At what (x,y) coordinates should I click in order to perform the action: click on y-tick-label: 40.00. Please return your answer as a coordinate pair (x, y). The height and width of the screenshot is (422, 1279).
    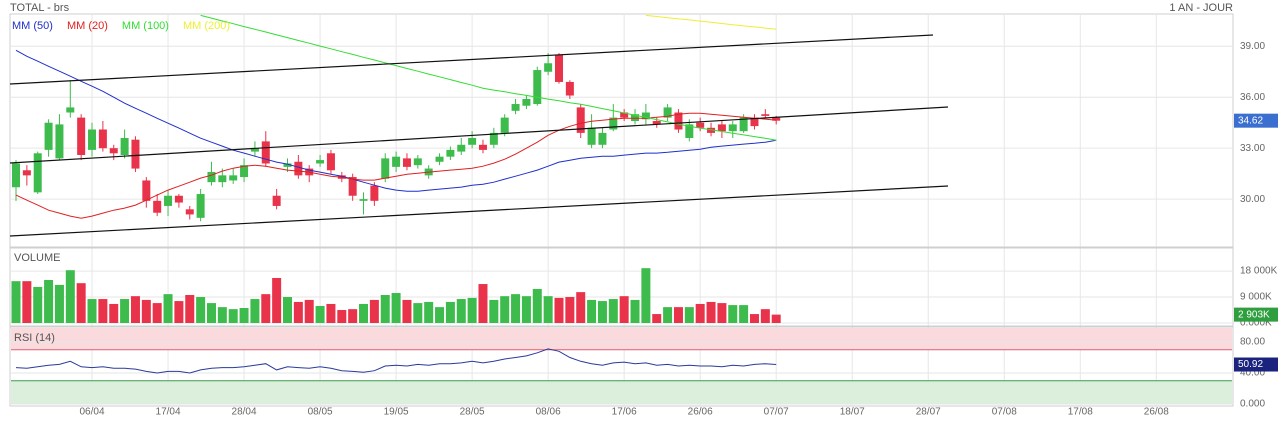
    Looking at the image, I should click on (1252, 373).